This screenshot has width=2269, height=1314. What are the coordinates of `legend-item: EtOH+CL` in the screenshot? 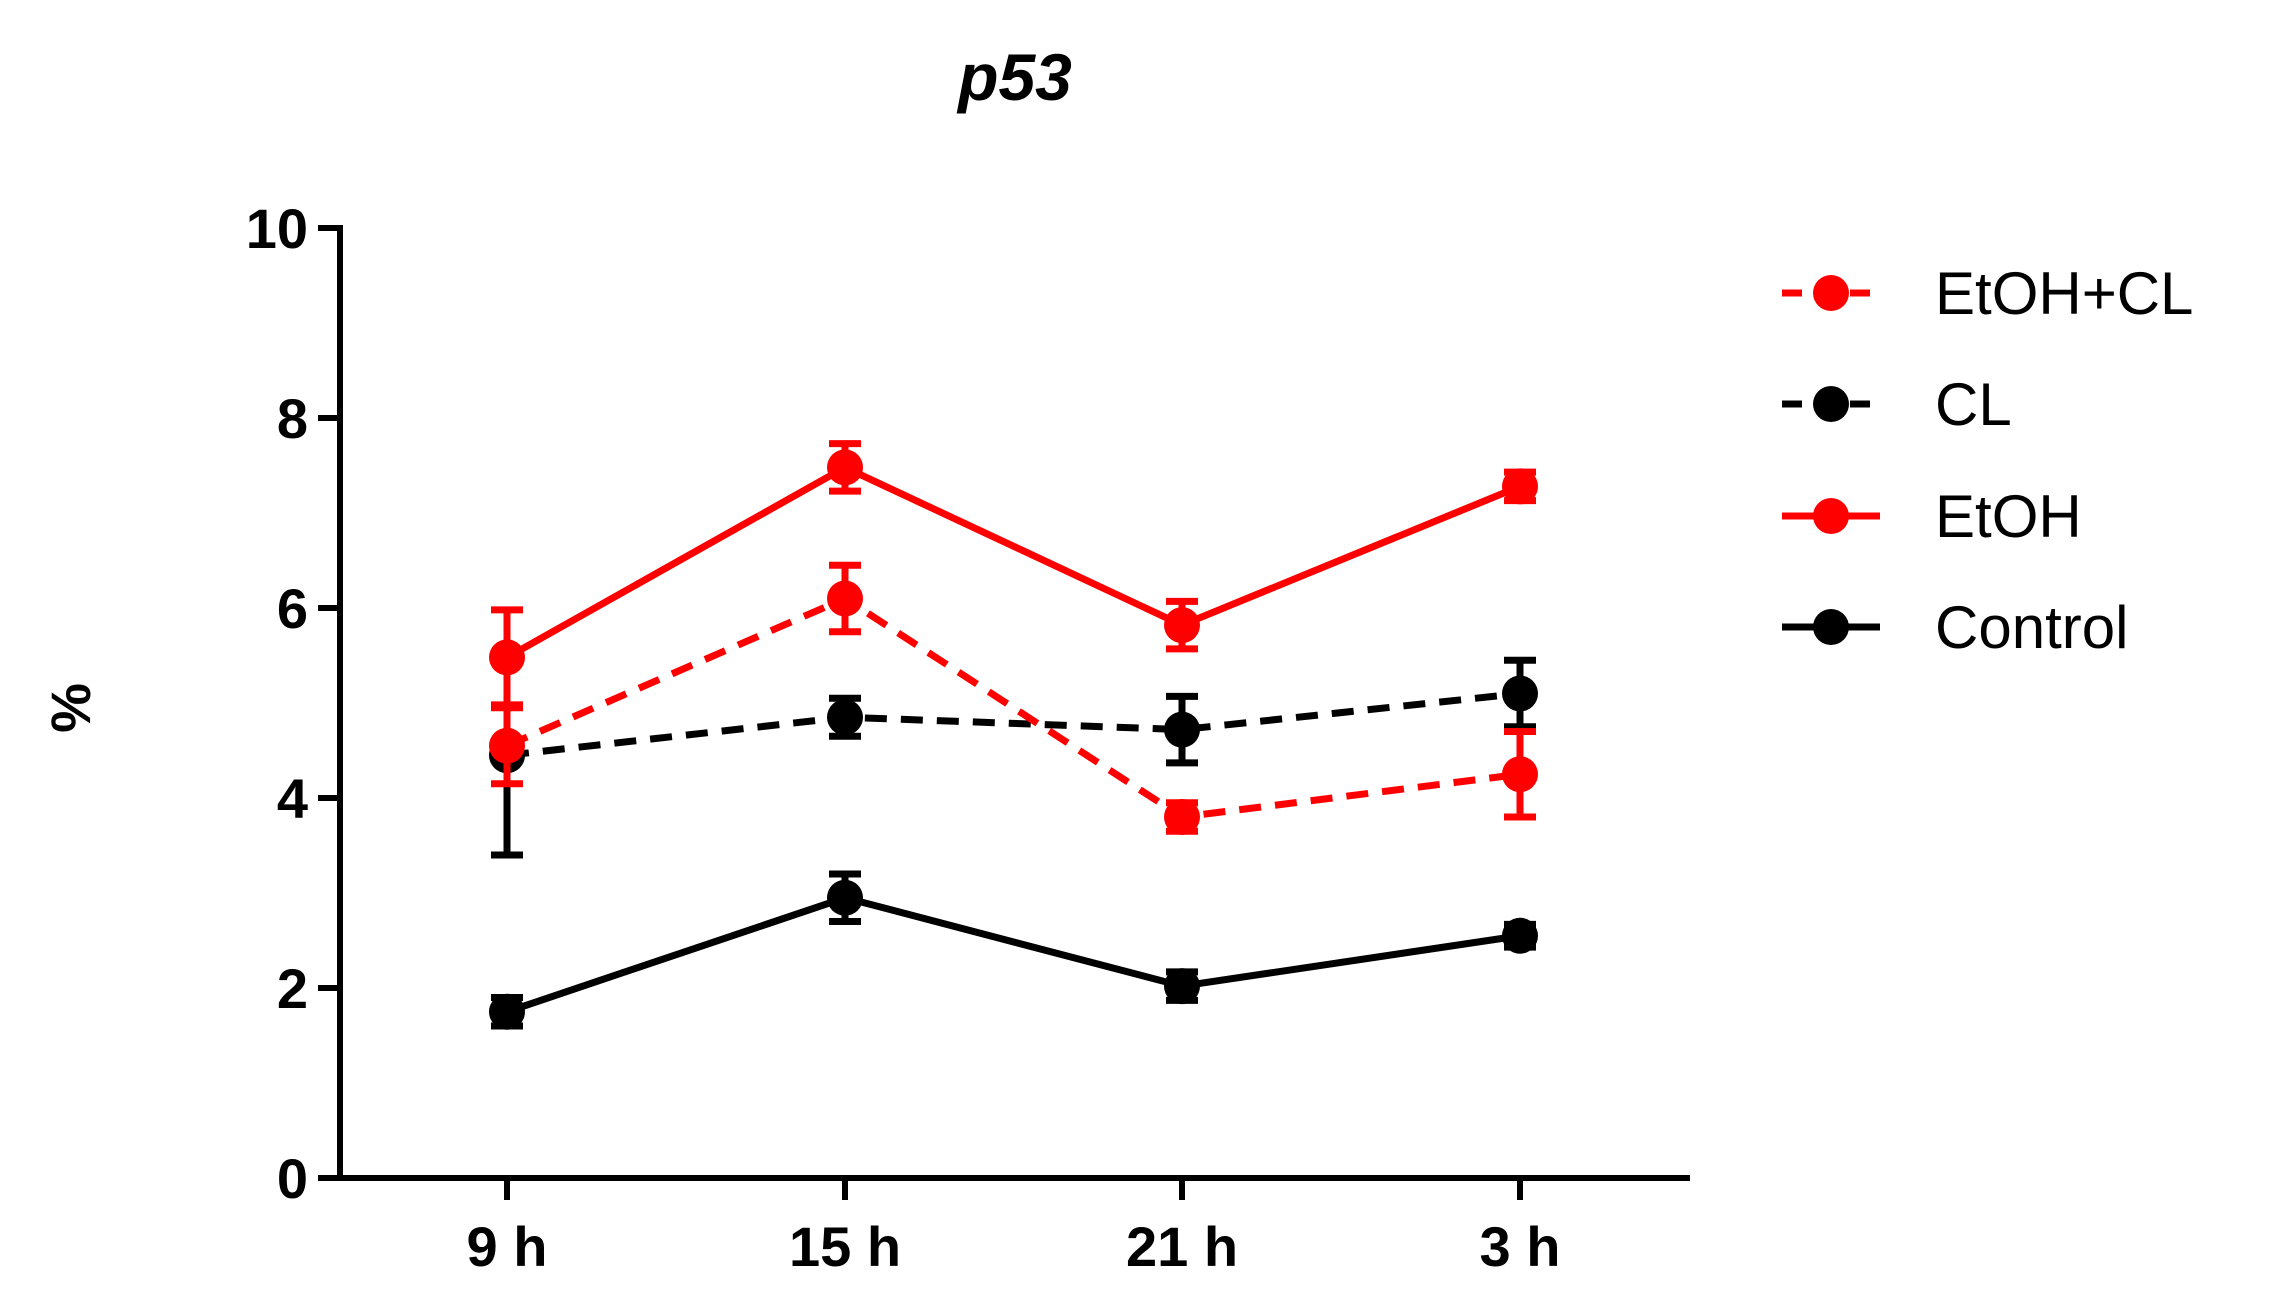 It's located at (1987, 293).